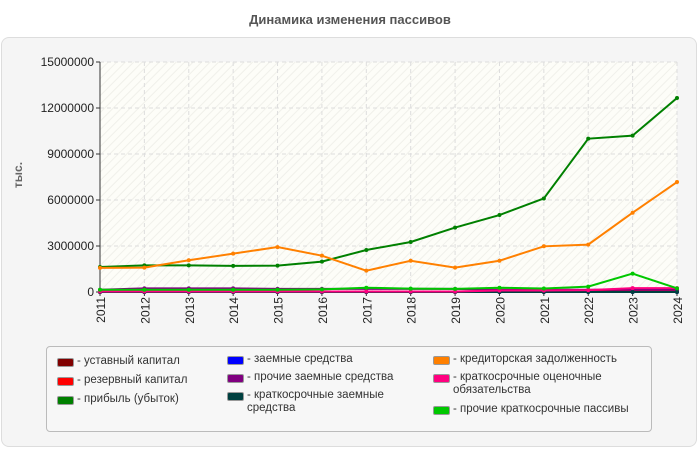 Image resolution: width=700 pixels, height=450 pixels. What do you see at coordinates (90, 292) in the screenshot?
I see `y-tick-label: 0` at bounding box center [90, 292].